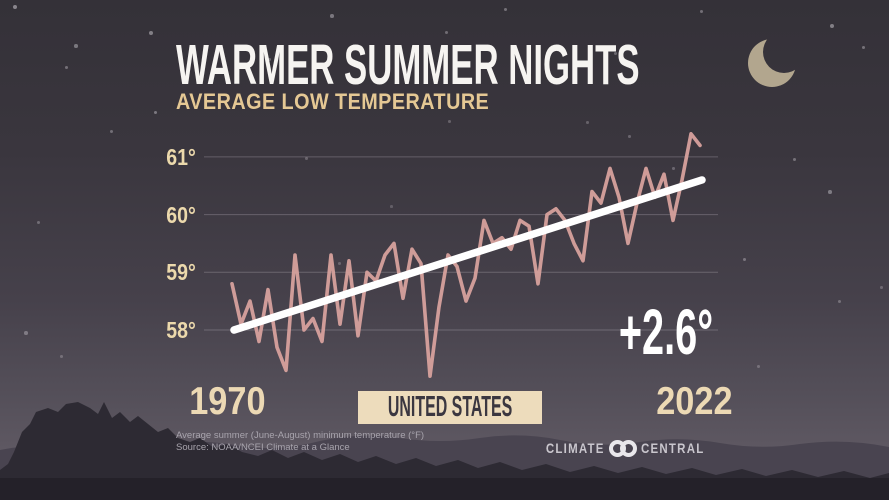 The image size is (889, 500). I want to click on double-ring-icon, so click(622, 448).